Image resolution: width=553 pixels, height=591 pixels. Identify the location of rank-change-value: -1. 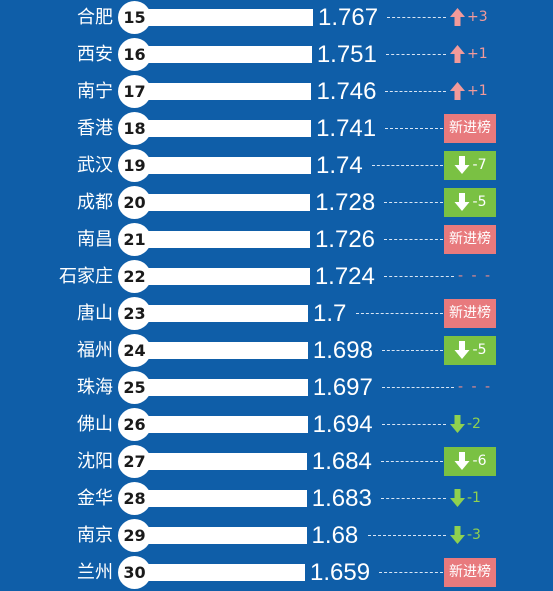
(474, 498).